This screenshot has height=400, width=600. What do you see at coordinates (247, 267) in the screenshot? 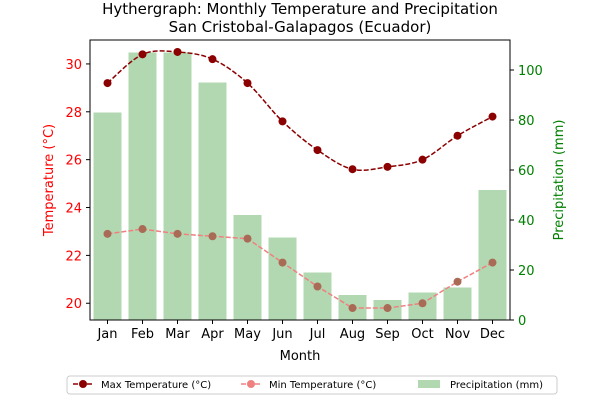
I see `precip-bar-may` at bounding box center [247, 267].